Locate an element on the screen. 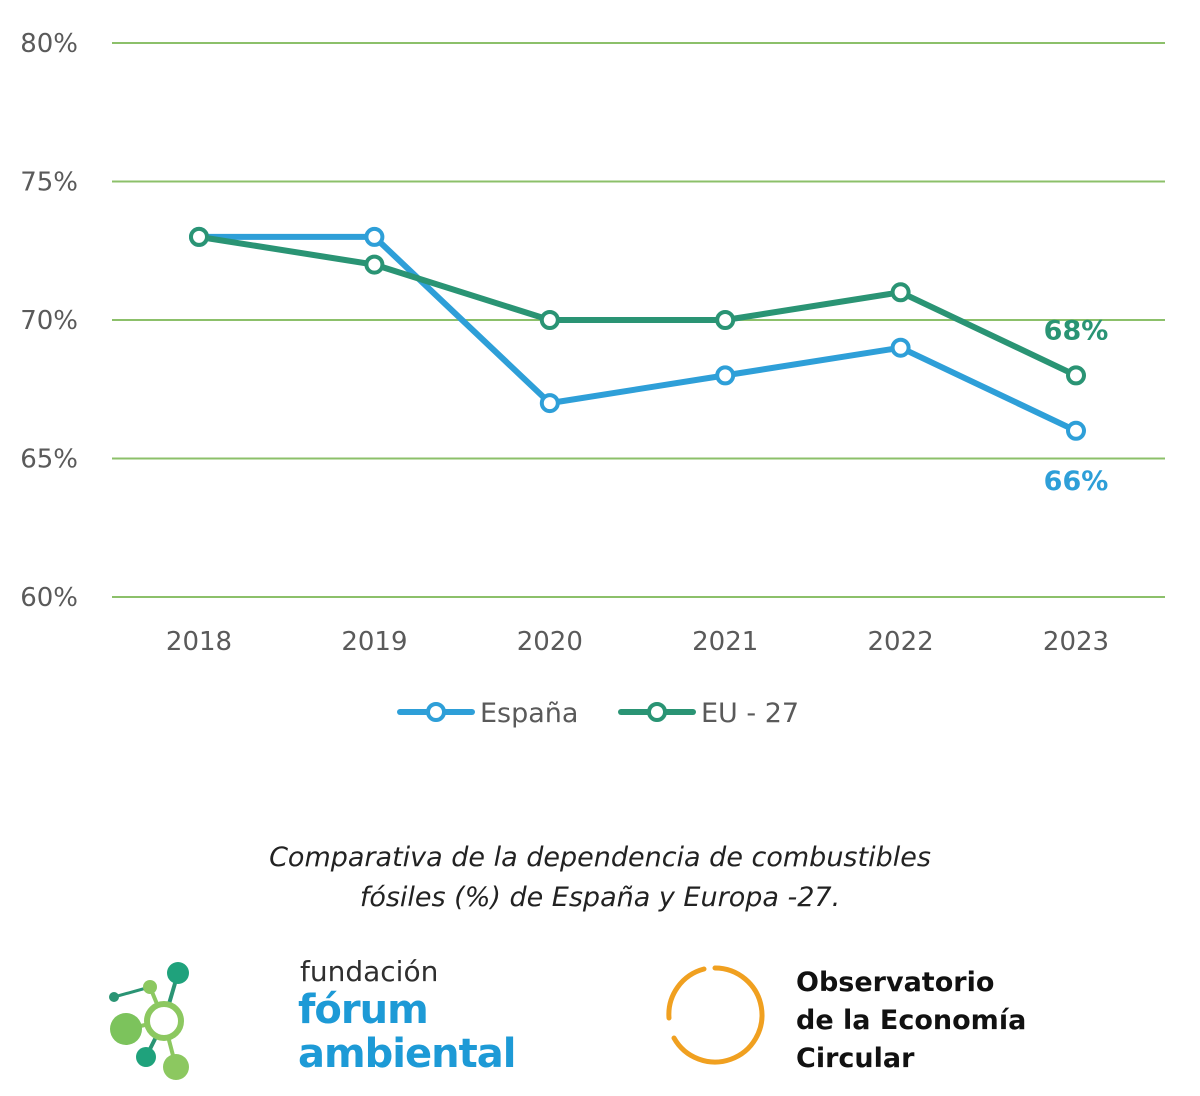  x-tick-label: 2021 is located at coordinates (725, 642).